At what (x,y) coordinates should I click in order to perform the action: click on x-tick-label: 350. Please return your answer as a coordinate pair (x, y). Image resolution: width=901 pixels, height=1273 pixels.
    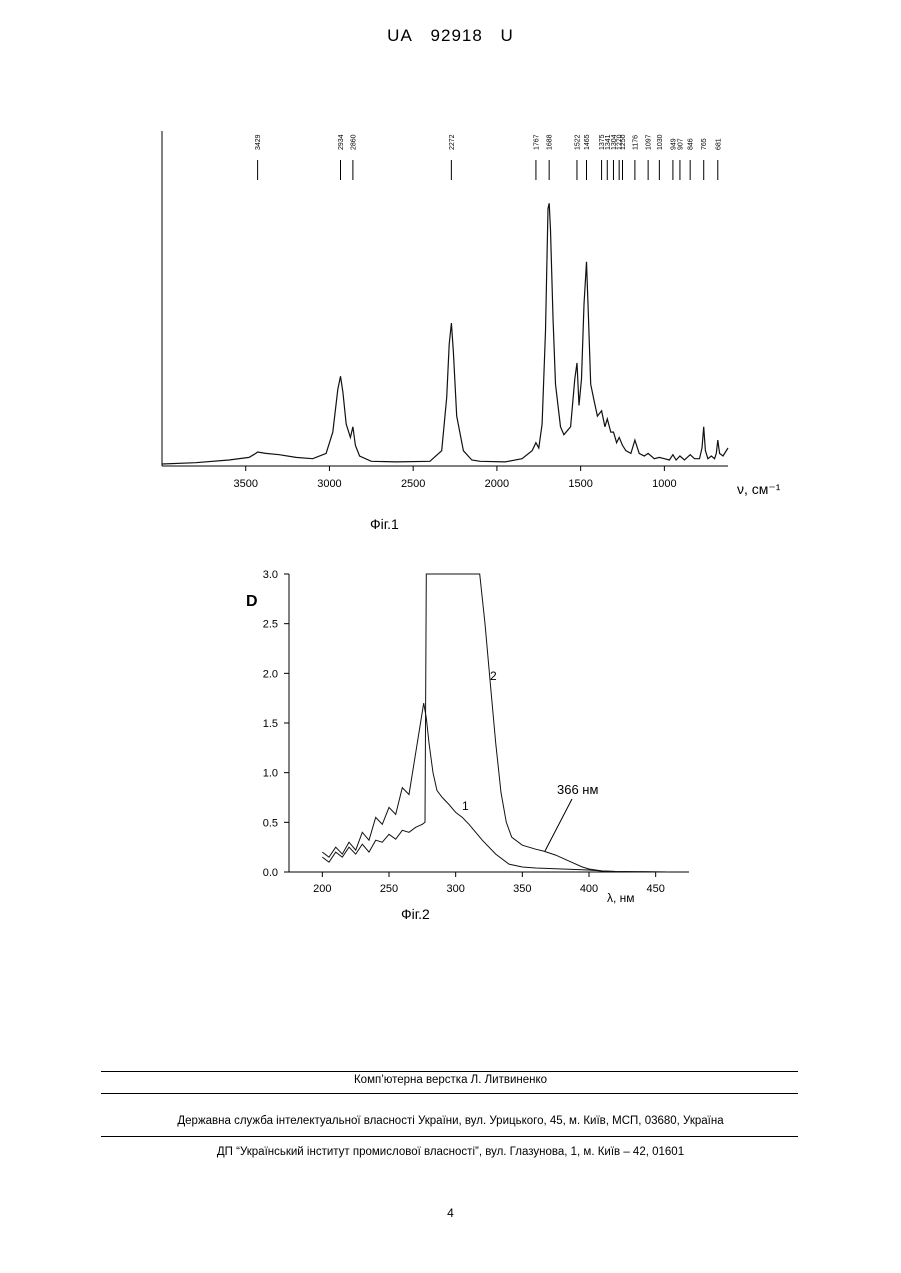
    Looking at the image, I should click on (522, 889).